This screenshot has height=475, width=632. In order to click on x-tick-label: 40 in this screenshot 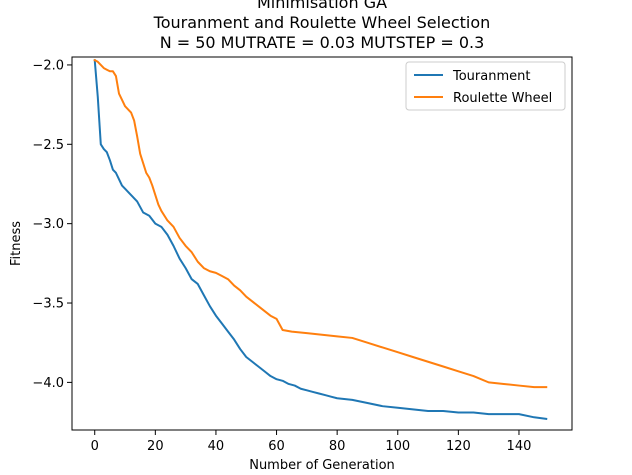, I will do `click(216, 446)`.